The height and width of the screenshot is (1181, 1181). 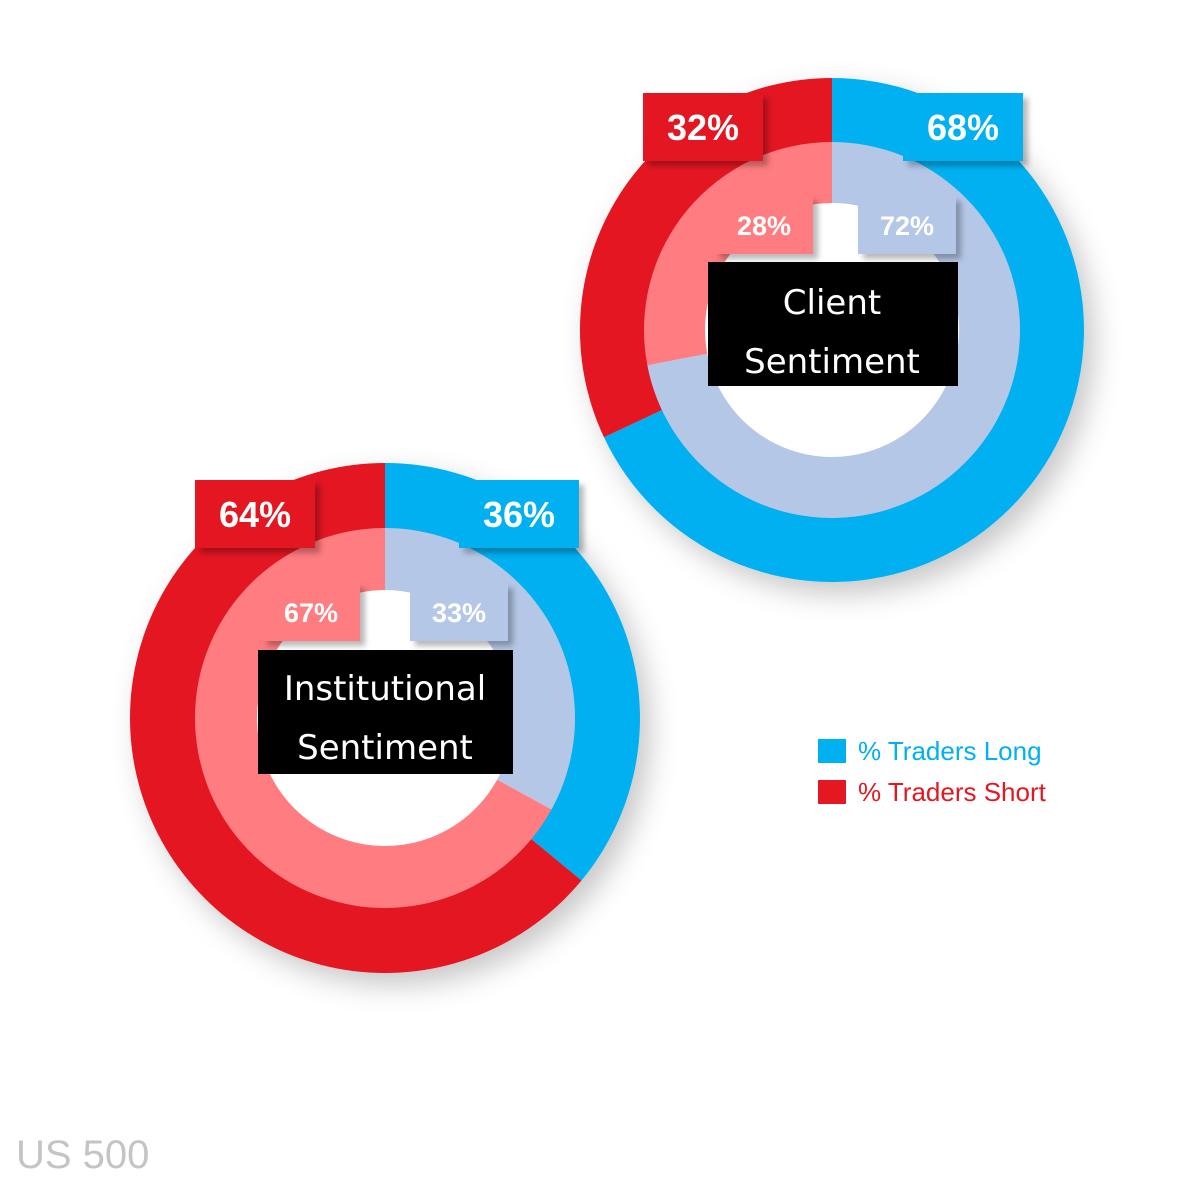 I want to click on institutional-center-title-box, so click(x=385, y=712).